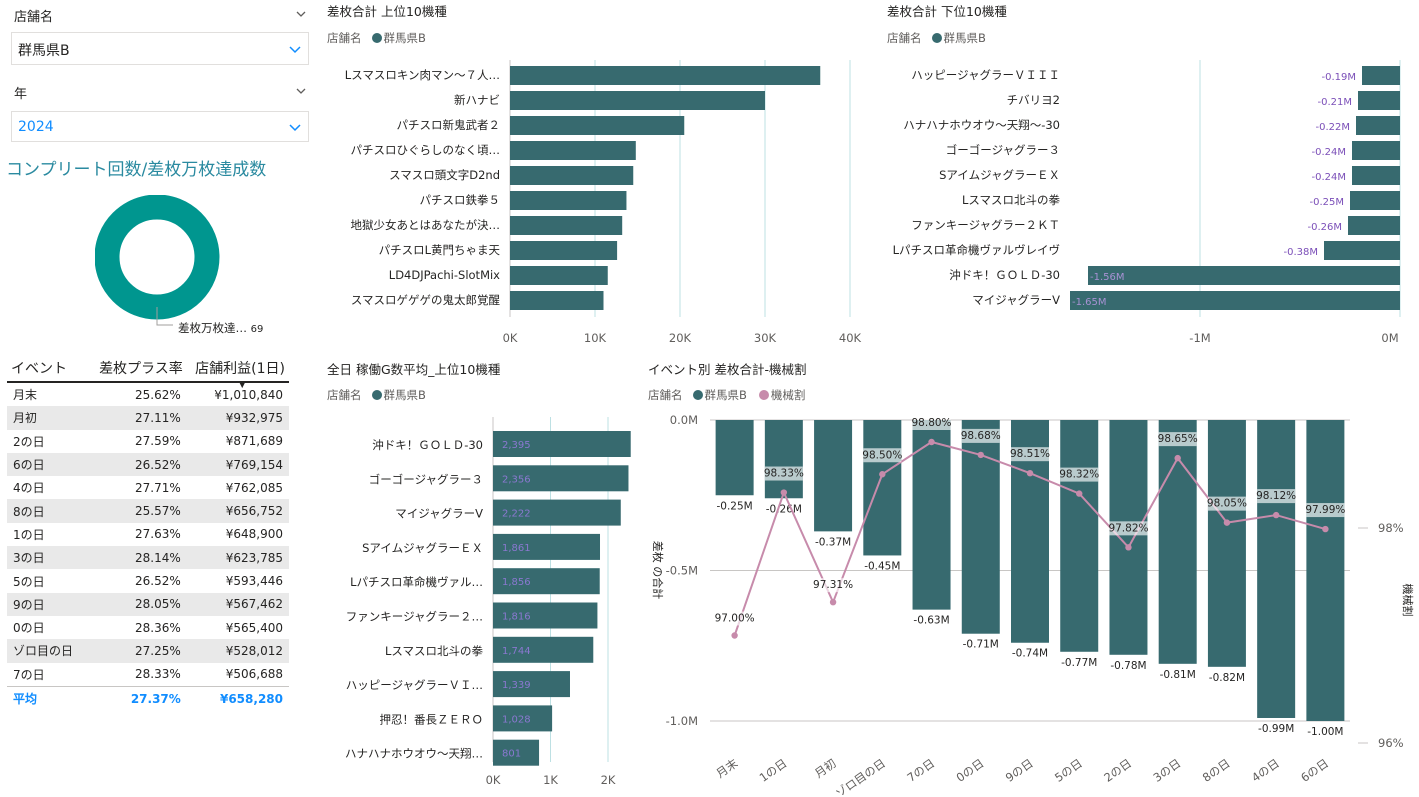  Describe the element at coordinates (160, 126) in the screenshot. I see `year-dropdown: 2024` at that location.